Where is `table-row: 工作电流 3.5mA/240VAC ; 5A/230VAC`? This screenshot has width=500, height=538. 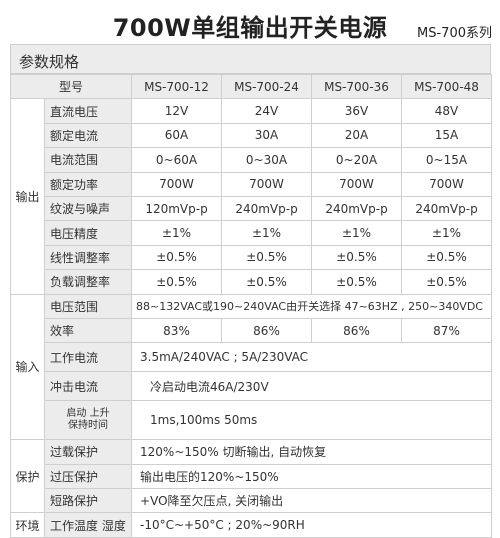
table-row: 工作电流 3.5mA/240VAC ; 5A/230VAC is located at coordinates (252, 357).